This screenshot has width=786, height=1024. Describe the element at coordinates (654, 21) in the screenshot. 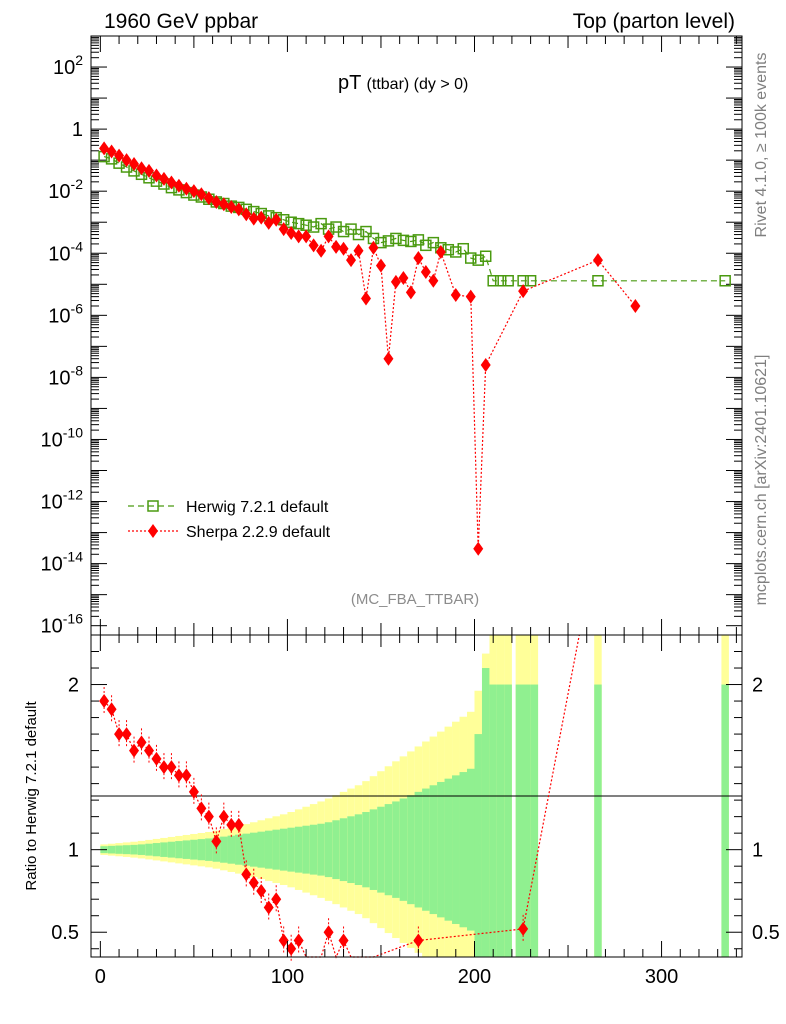

I see `header-right: Top (parton level)` at that location.